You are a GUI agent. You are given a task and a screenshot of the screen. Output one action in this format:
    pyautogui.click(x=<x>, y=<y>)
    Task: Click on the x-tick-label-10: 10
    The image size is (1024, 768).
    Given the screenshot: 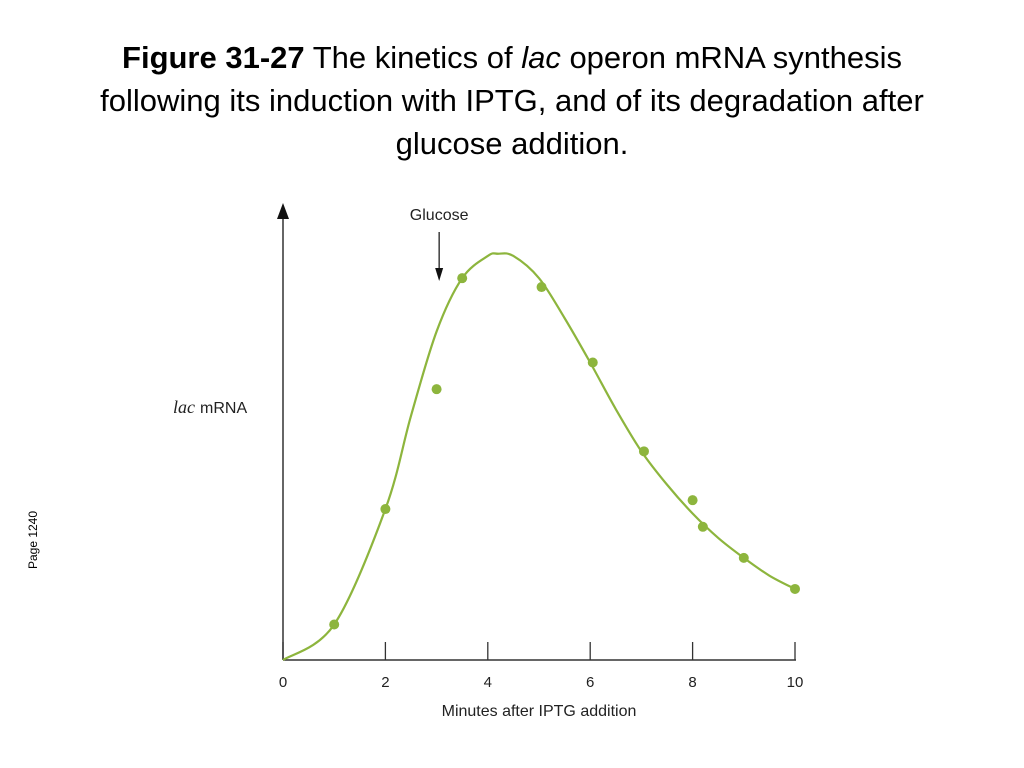 What is the action you would take?
    pyautogui.click(x=795, y=682)
    